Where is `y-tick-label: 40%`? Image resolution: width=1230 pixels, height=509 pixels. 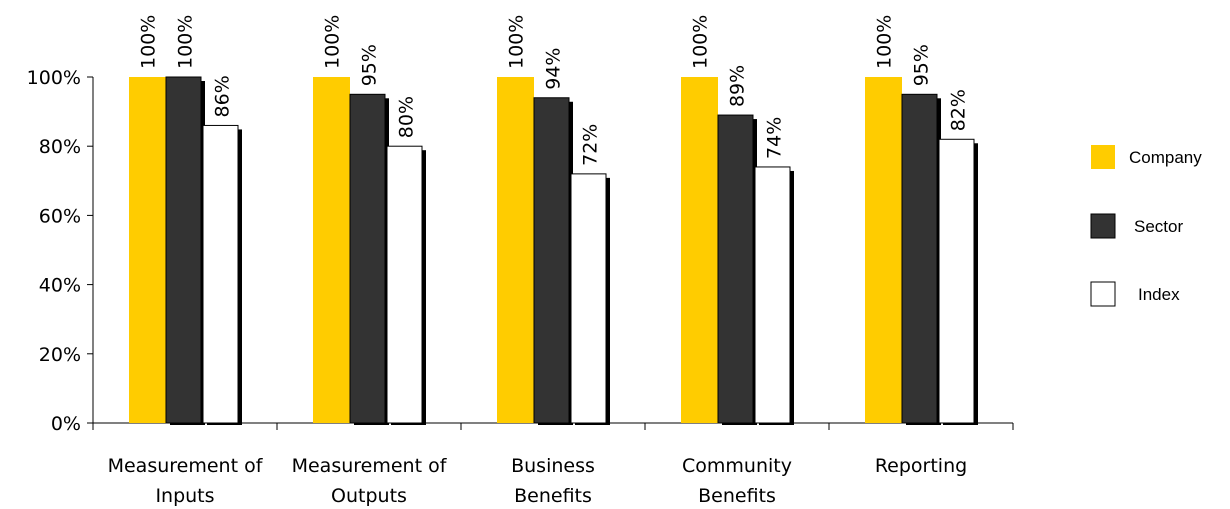 y-tick-label: 40% is located at coordinates (60, 286).